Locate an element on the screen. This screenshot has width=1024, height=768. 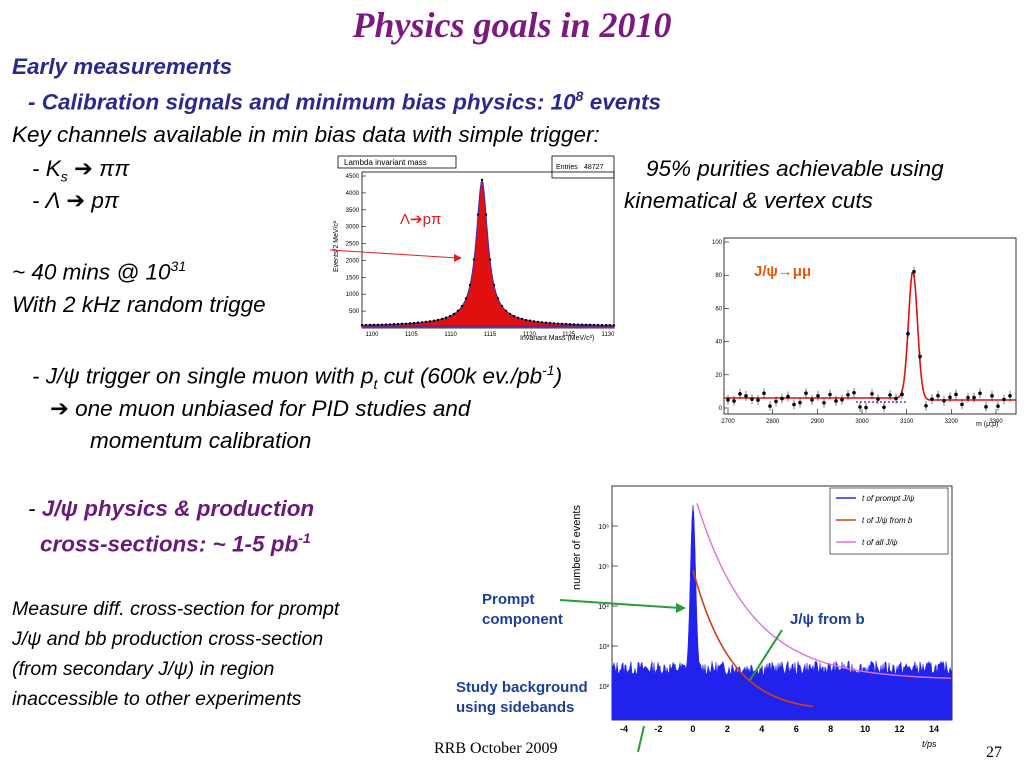
lambda-plot-title-box is located at coordinates (397, 162).